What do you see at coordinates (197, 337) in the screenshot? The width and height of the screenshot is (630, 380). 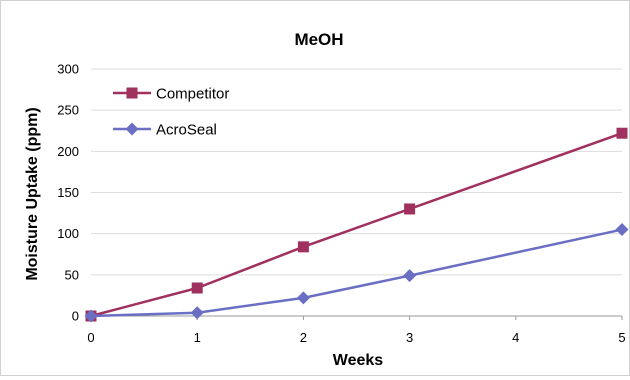 I see `x-tick-label: 1` at bounding box center [197, 337].